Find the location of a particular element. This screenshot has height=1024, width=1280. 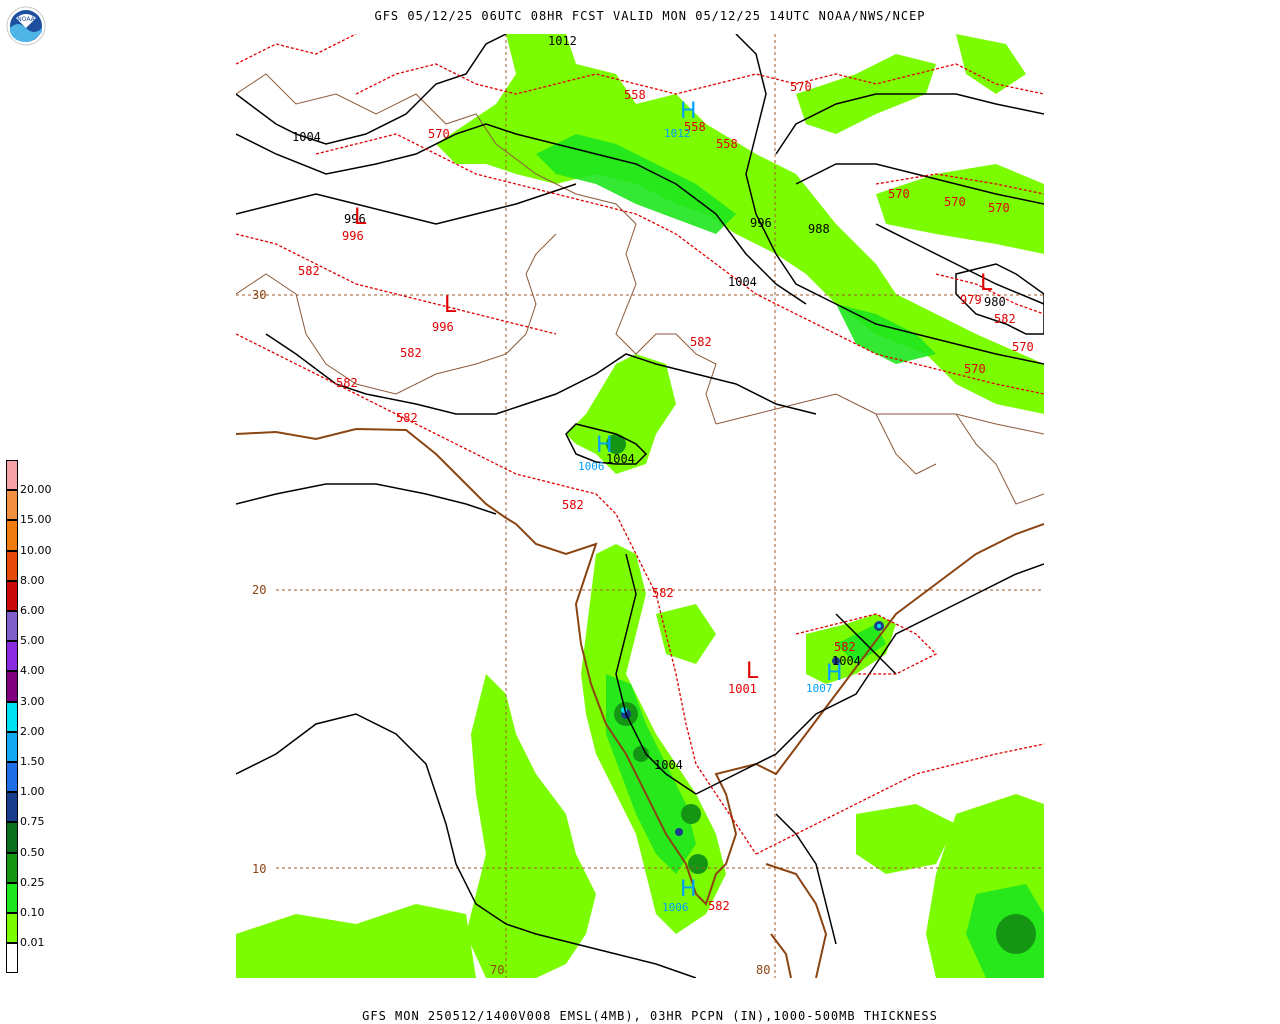

legend-label: 20.00 is located at coordinates (36, 490).